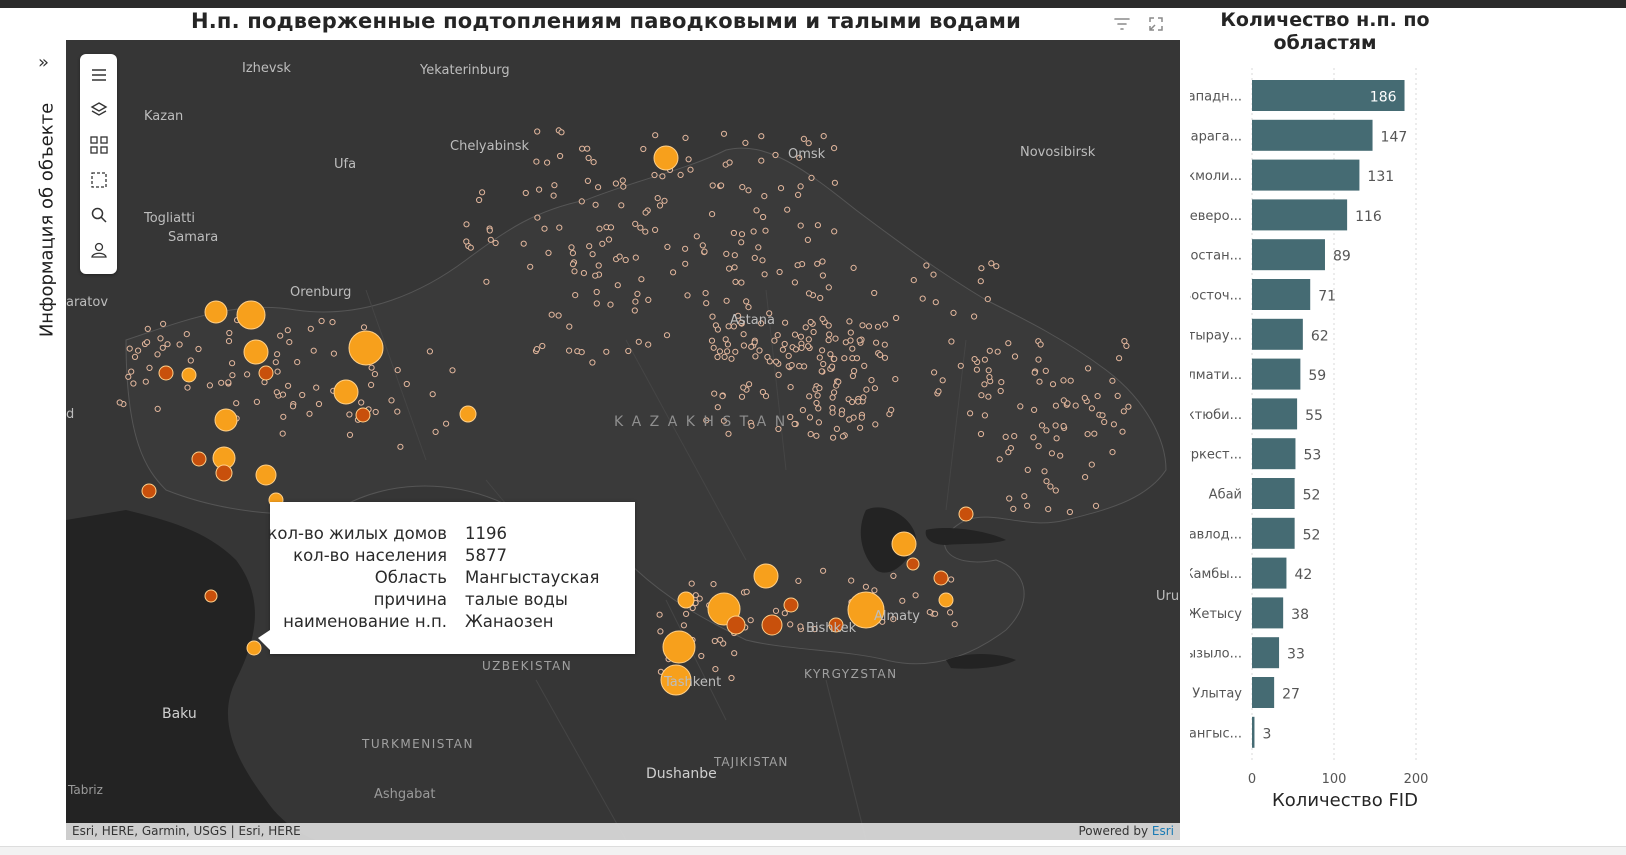  Describe the element at coordinates (47, 440) in the screenshot. I see `info-side-panel: » Информация об объекте` at that location.